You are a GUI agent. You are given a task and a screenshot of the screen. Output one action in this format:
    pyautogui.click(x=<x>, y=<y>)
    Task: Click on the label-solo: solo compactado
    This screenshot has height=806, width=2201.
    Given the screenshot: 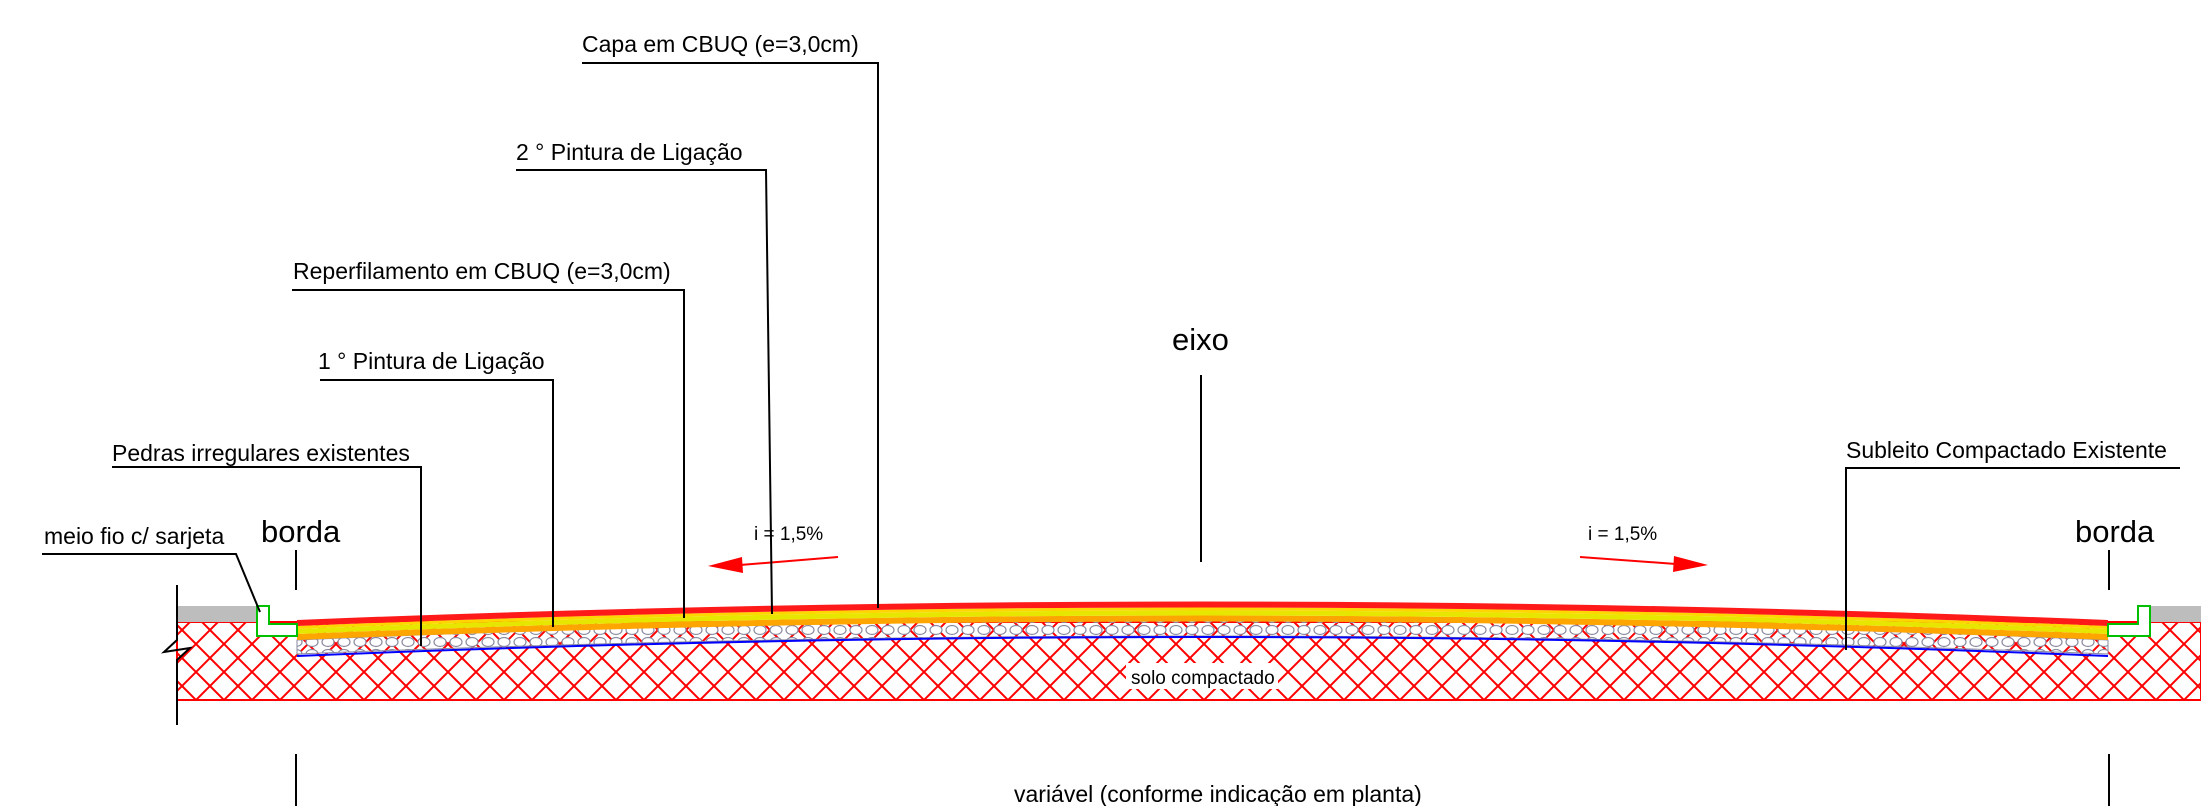 What is the action you would take?
    pyautogui.click(x=1203, y=678)
    